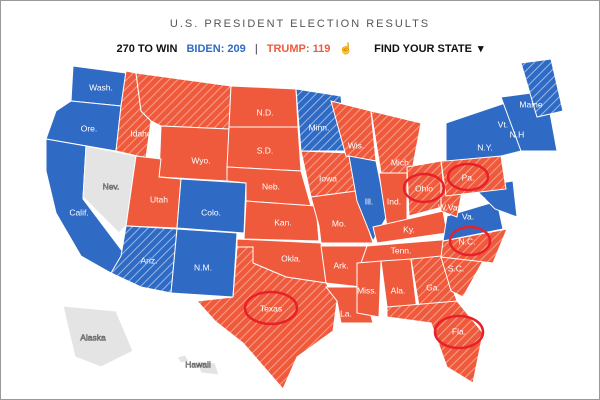  I want to click on state-label: Utah, so click(159, 199).